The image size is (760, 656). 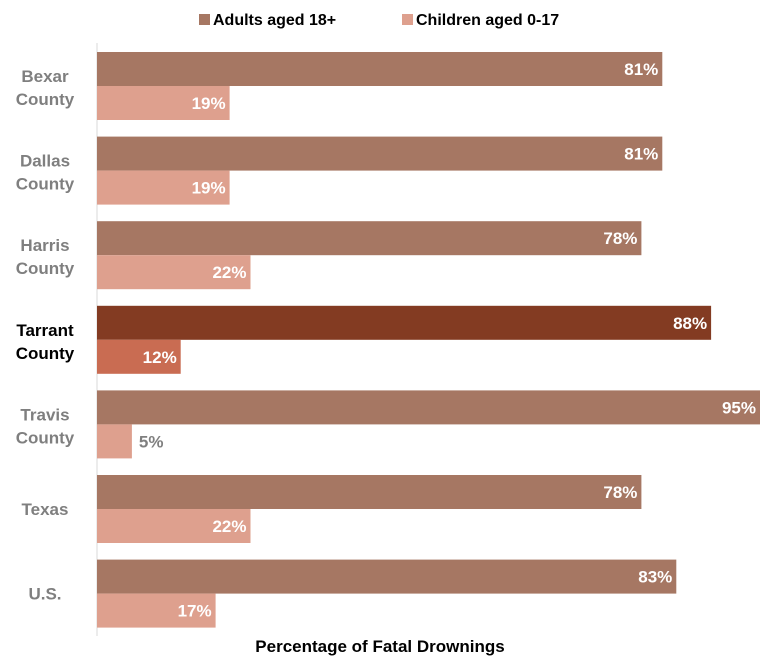 What do you see at coordinates (160, 357) in the screenshot?
I see `data-label-tarrant-county-children: 12%` at bounding box center [160, 357].